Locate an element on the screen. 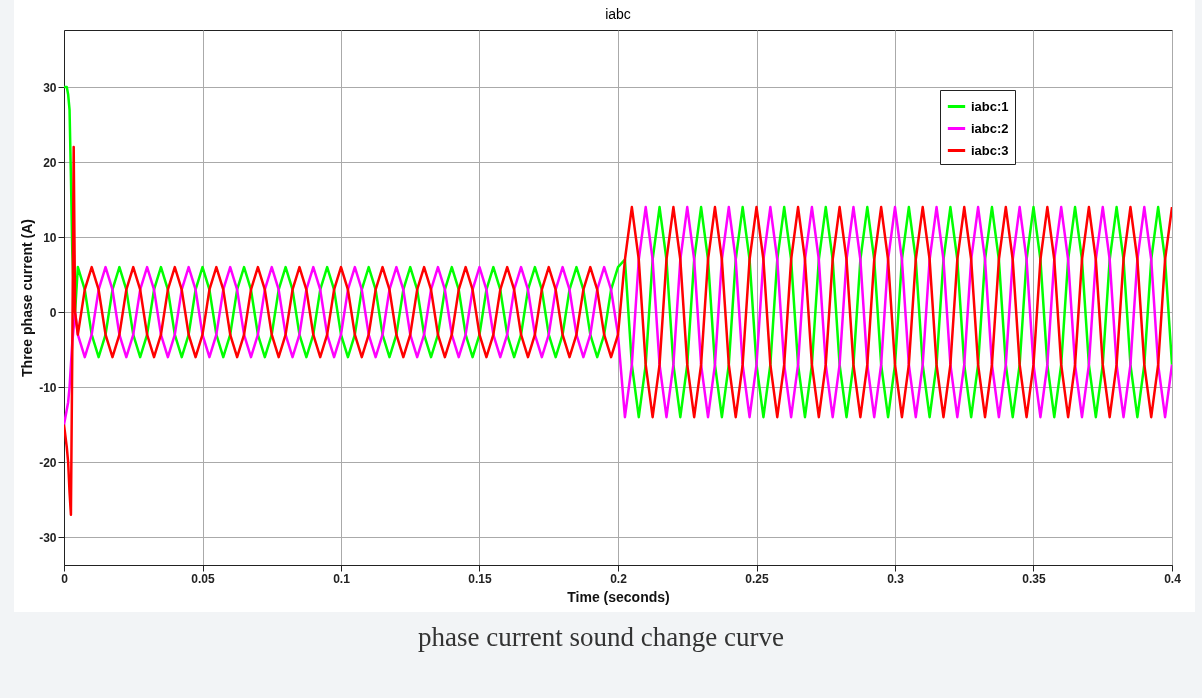 The image size is (1202, 698). y-tick-label: -30 is located at coordinates (48, 537).